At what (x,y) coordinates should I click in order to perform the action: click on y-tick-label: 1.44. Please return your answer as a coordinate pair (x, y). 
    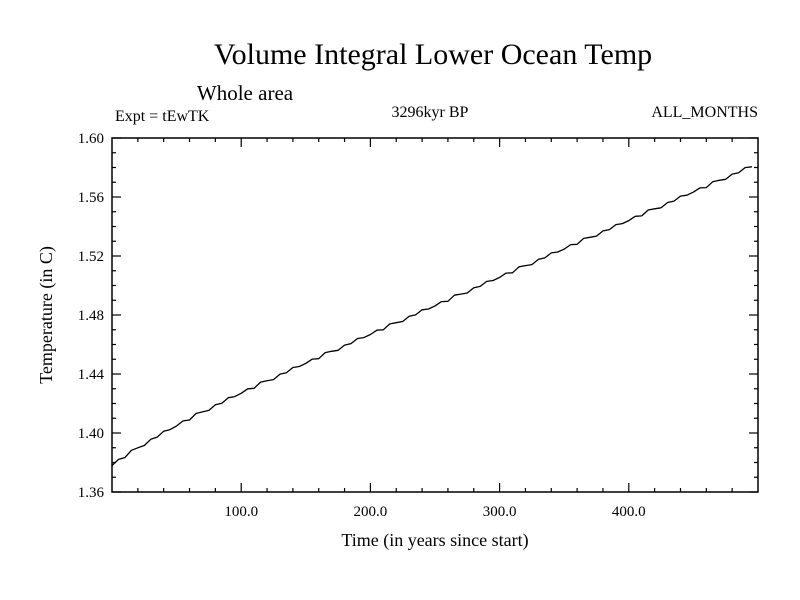
    Looking at the image, I should click on (91, 375).